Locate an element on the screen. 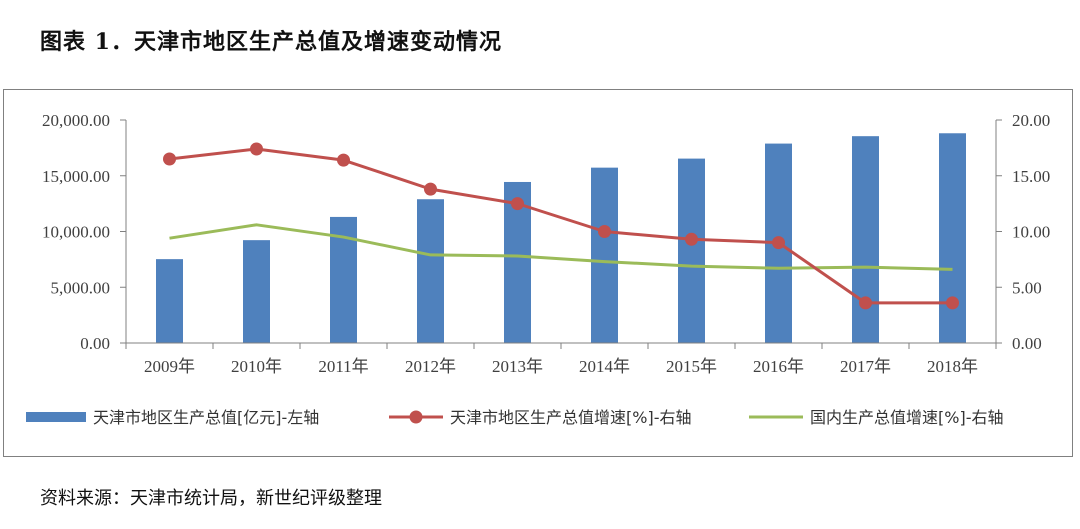  left-tick-label: 10,000.00 is located at coordinates (76, 232).